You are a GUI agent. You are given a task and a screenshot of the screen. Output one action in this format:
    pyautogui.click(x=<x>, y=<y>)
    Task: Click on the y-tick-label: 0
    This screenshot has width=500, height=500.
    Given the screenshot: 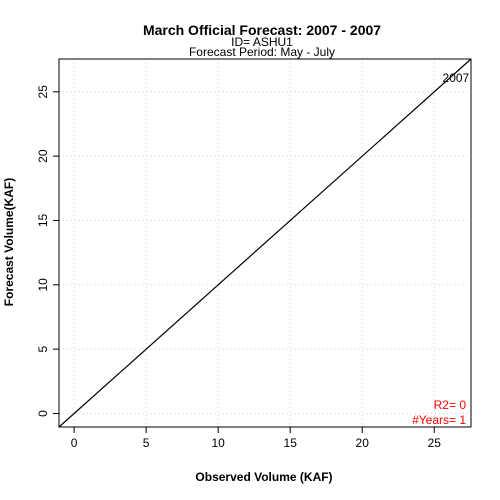 What is the action you would take?
    pyautogui.click(x=43, y=413)
    